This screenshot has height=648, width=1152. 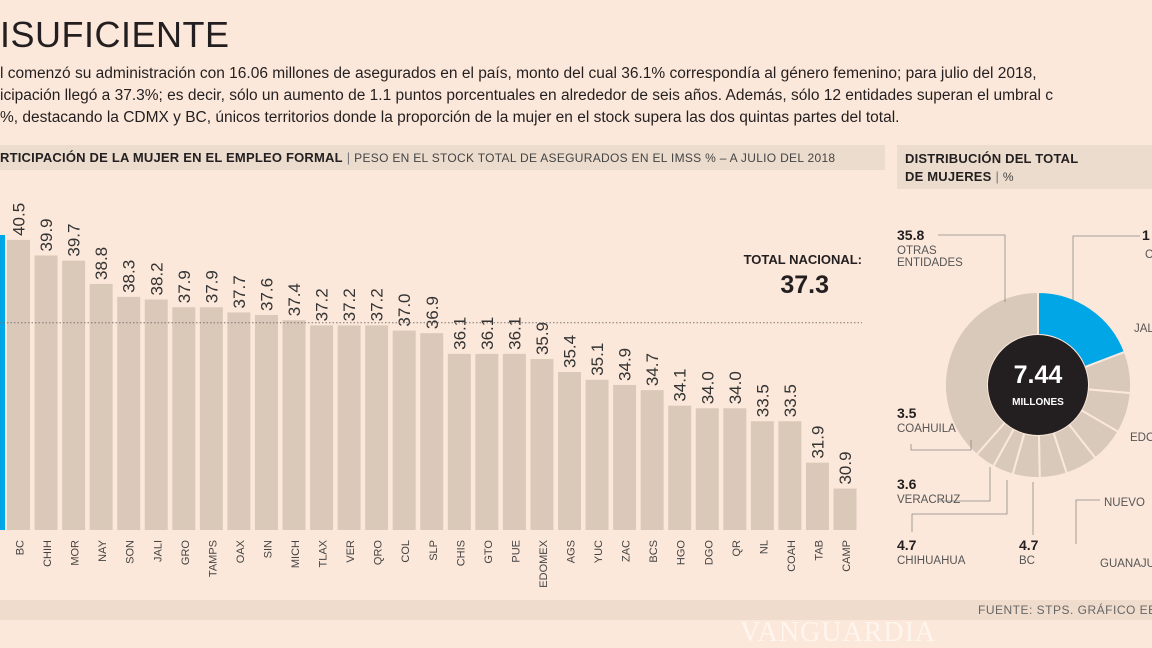 What do you see at coordinates (489, 552) in the screenshot?
I see `x-tick-label: GTO` at bounding box center [489, 552].